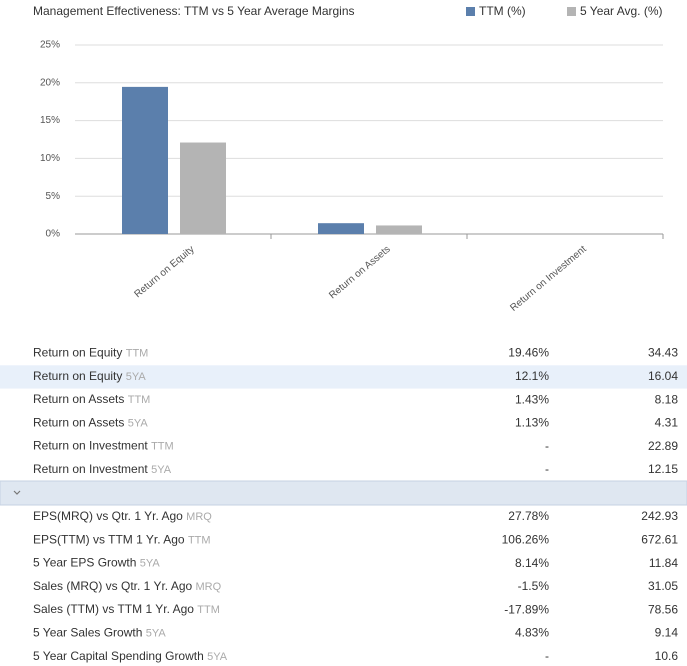  I want to click on industry-value: 16.04, so click(663, 376).